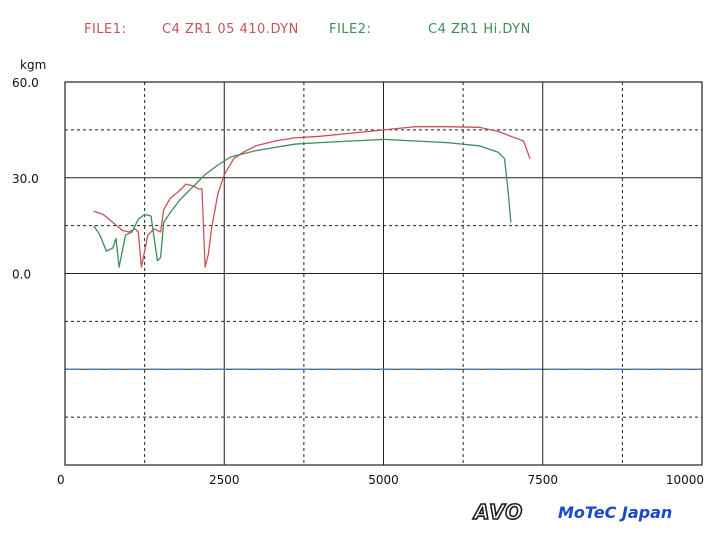 Image resolution: width=717 pixels, height=539 pixels. I want to click on x-tick-label: 7500, so click(542, 480).